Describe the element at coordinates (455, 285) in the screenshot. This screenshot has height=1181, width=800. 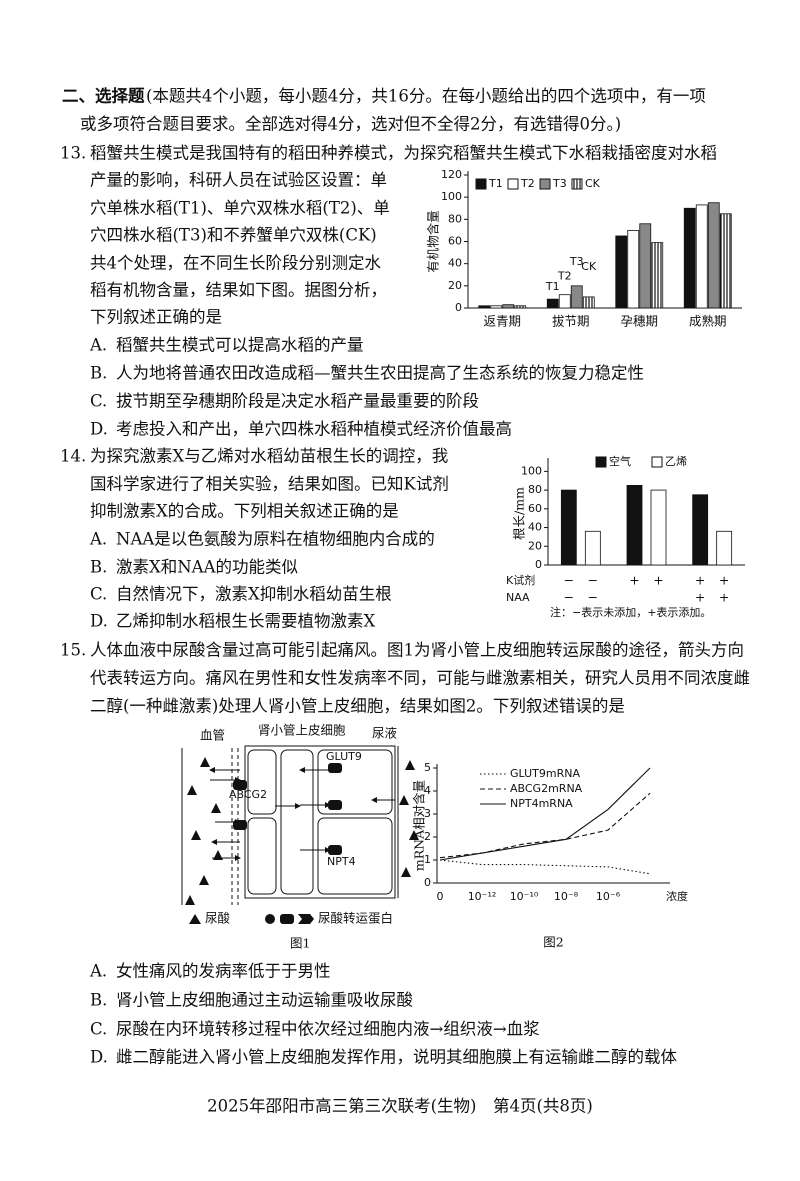
I see `y-tick-label: 20` at that location.